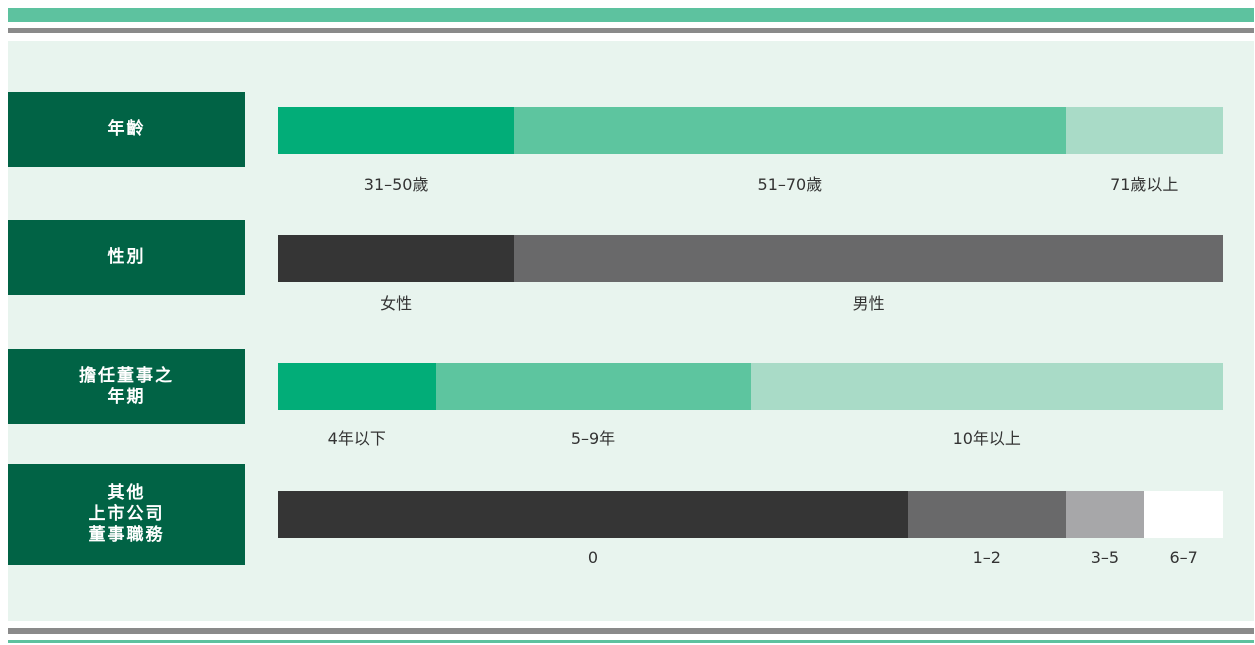 The image size is (1255, 645). What do you see at coordinates (593, 438) in the screenshot?
I see `segment-label: 5–9年` at bounding box center [593, 438].